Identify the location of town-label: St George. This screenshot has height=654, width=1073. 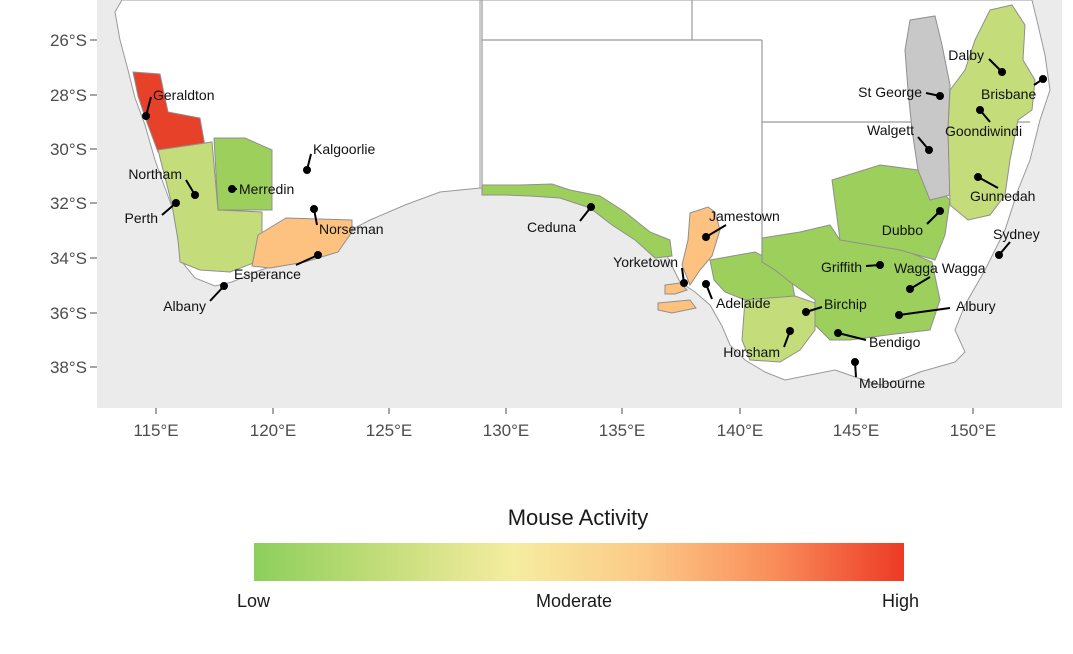
(890, 92).